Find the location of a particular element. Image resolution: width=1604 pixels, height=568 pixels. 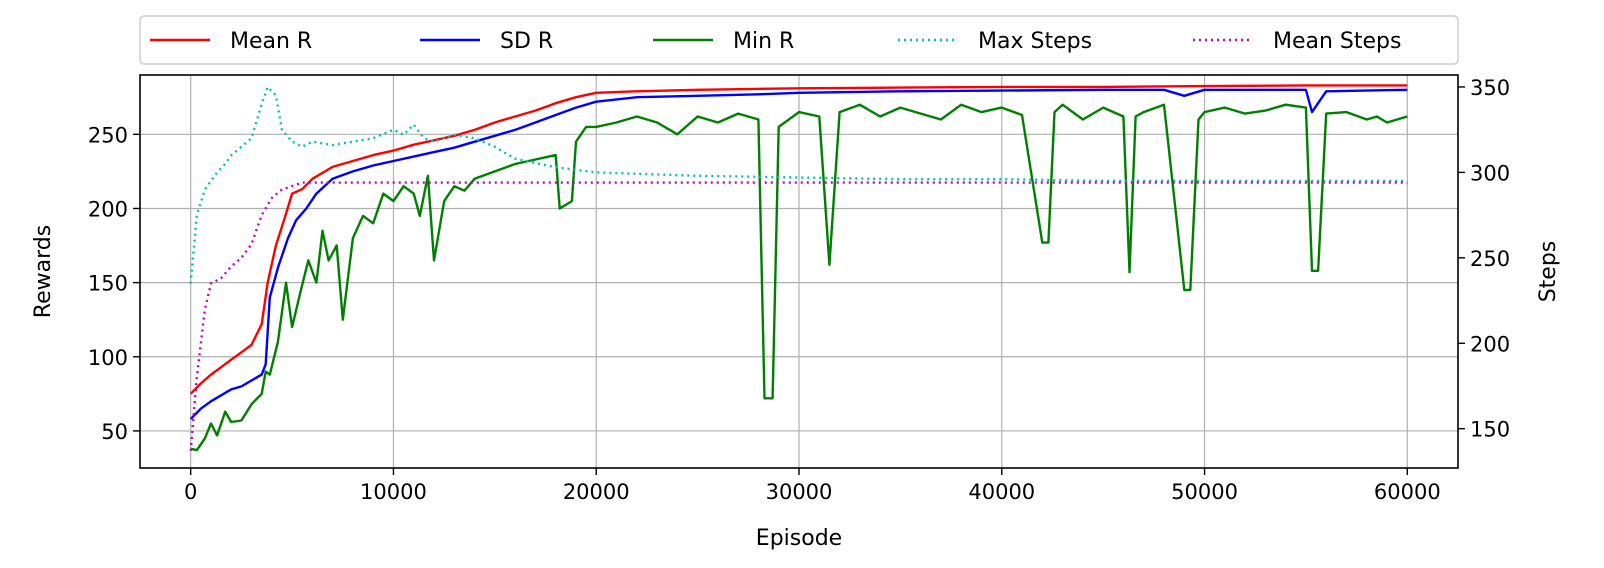

x-tick-label: 10000 is located at coordinates (393, 492).